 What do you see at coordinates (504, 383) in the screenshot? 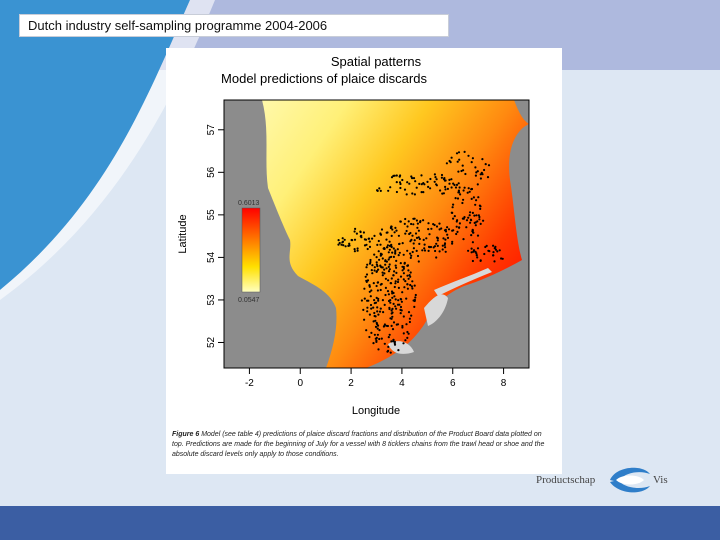
I see `x-tick-label: 8` at bounding box center [504, 383].